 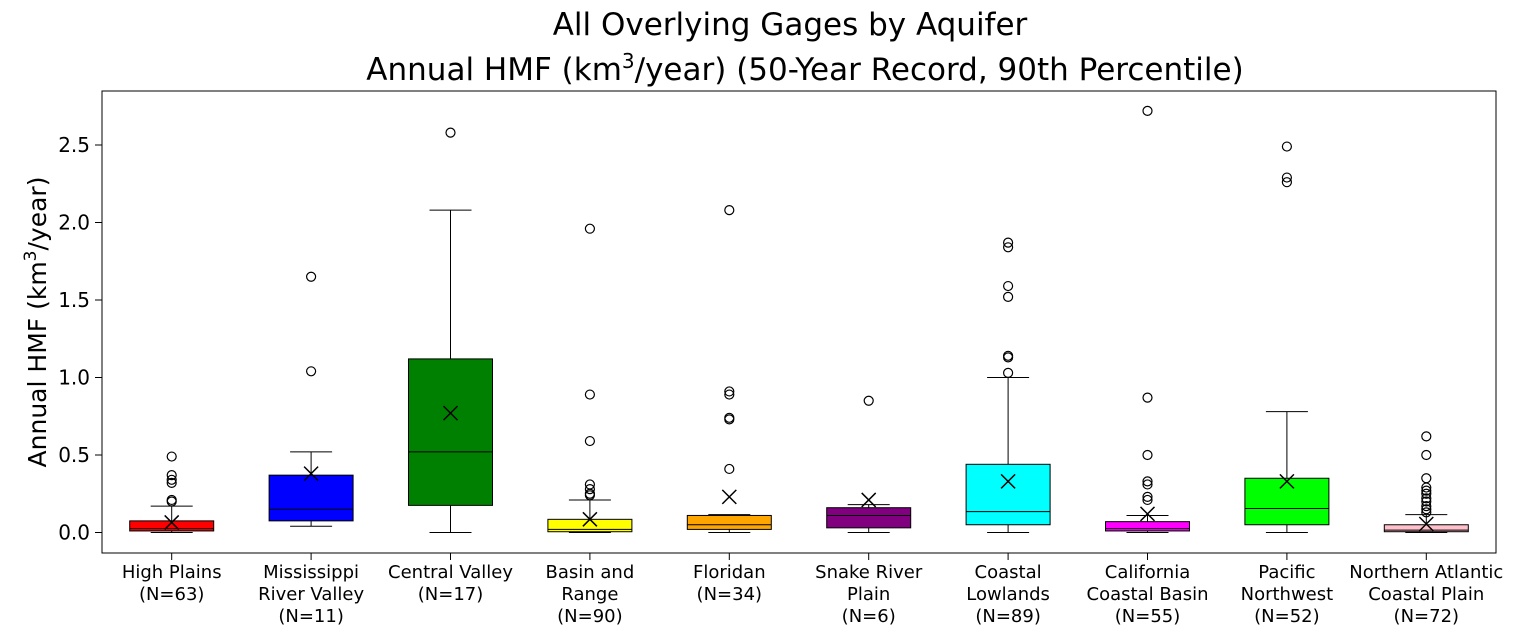 What do you see at coordinates (1427, 616) in the screenshot?
I see `category-label: (N=72)` at bounding box center [1427, 616].